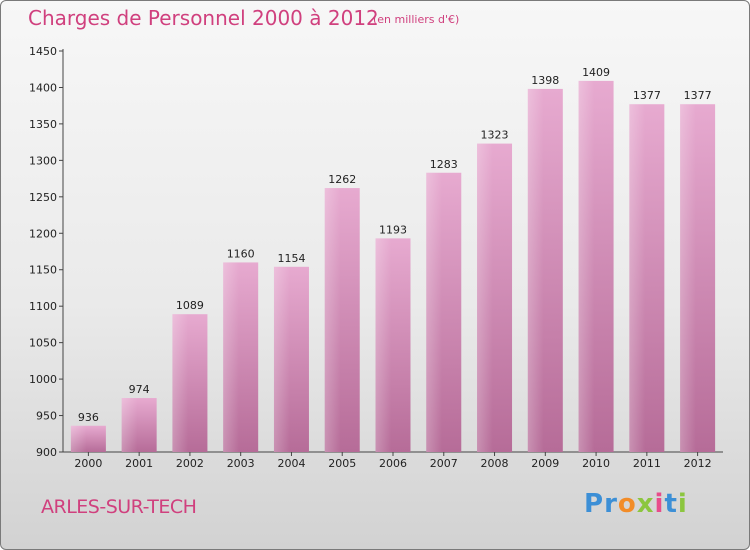  Describe the element at coordinates (393, 229) in the screenshot. I see `bar-value-label: 1193` at that location.